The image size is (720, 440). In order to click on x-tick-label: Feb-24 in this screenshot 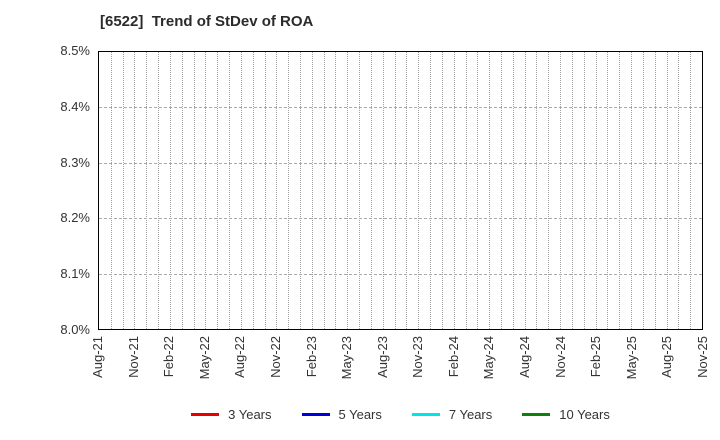, I will do `click(453, 357)`.